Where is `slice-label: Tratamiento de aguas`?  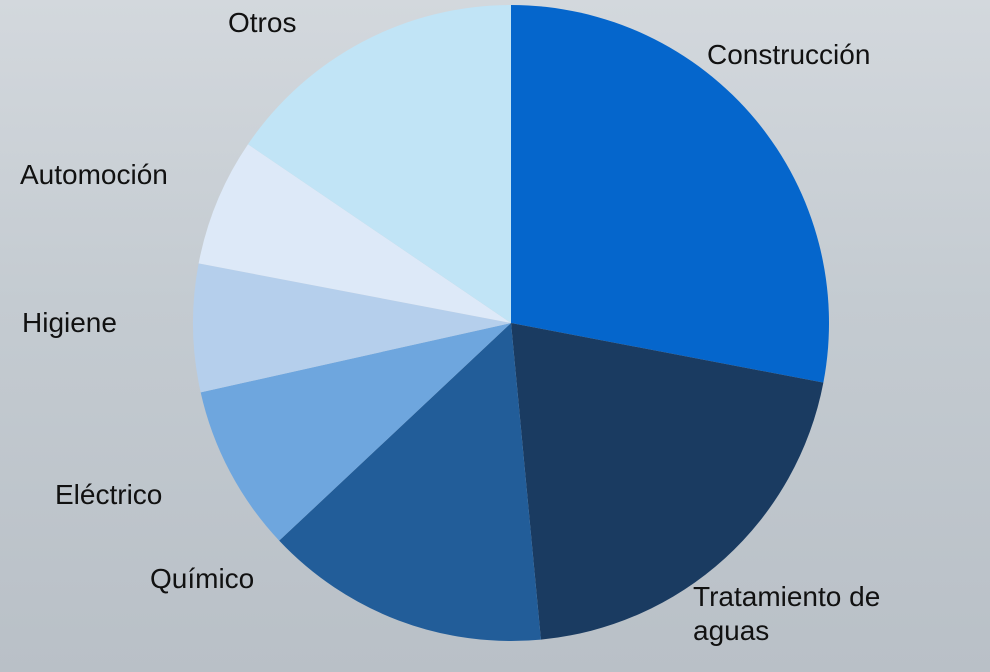 slice-label: Tratamiento de aguas is located at coordinates (787, 613).